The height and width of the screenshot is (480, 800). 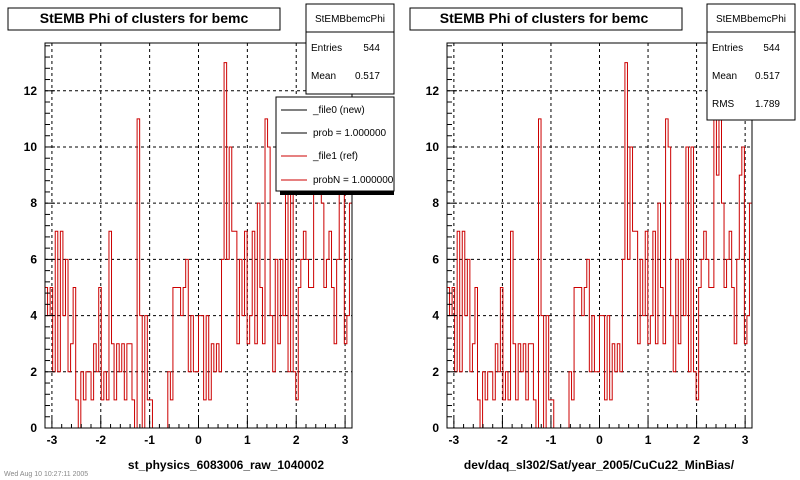 What do you see at coordinates (350, 133) in the screenshot?
I see `legend-entry-prob: prob = 1.000000` at bounding box center [350, 133].